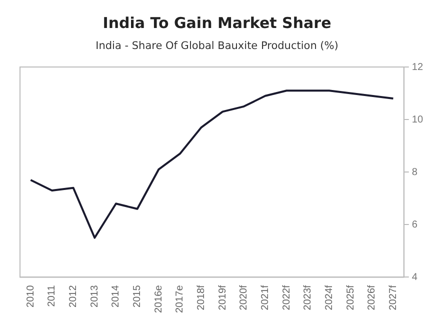  I want to click on chart-subtitle: India - Share Of Global Bauxite Production (%), so click(217, 46).